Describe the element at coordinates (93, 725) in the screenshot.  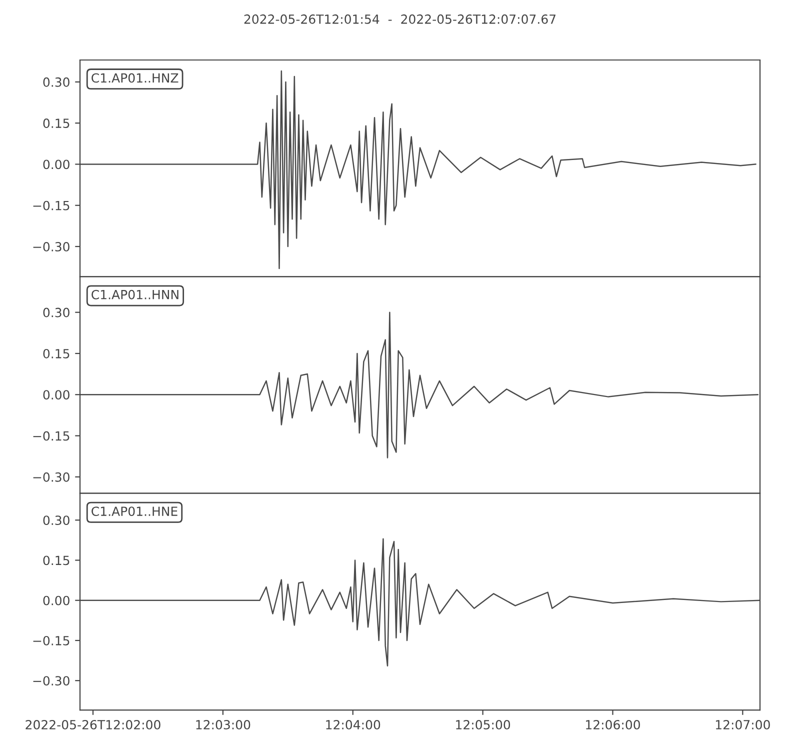
I see `x-tick-label: 2022-05-26T12:02:00` at that location.